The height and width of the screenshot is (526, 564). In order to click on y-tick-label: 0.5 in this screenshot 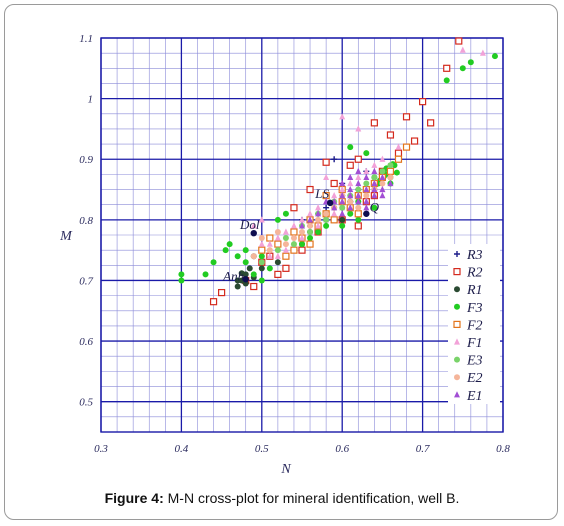, I will do `click(86, 403)`.